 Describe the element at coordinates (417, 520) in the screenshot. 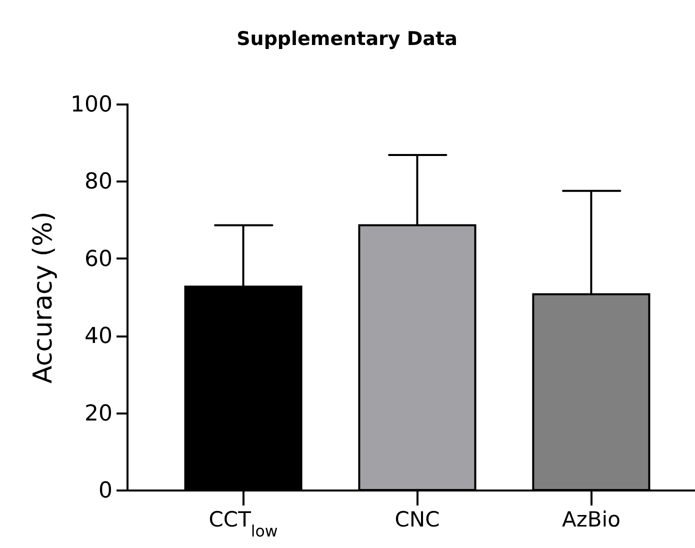

I see `x-tick-label: CNC` at that location.